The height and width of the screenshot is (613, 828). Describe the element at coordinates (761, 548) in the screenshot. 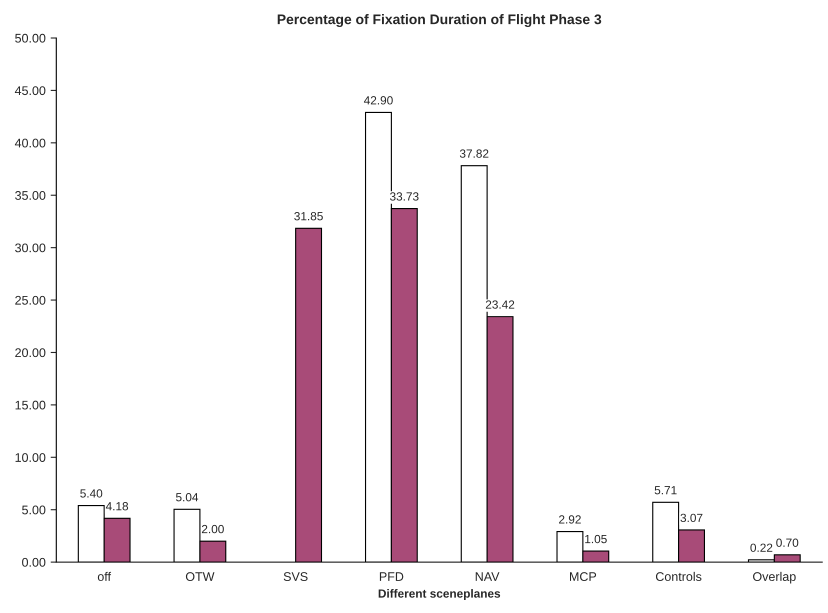

I see `data-label: 0.22` at that location.